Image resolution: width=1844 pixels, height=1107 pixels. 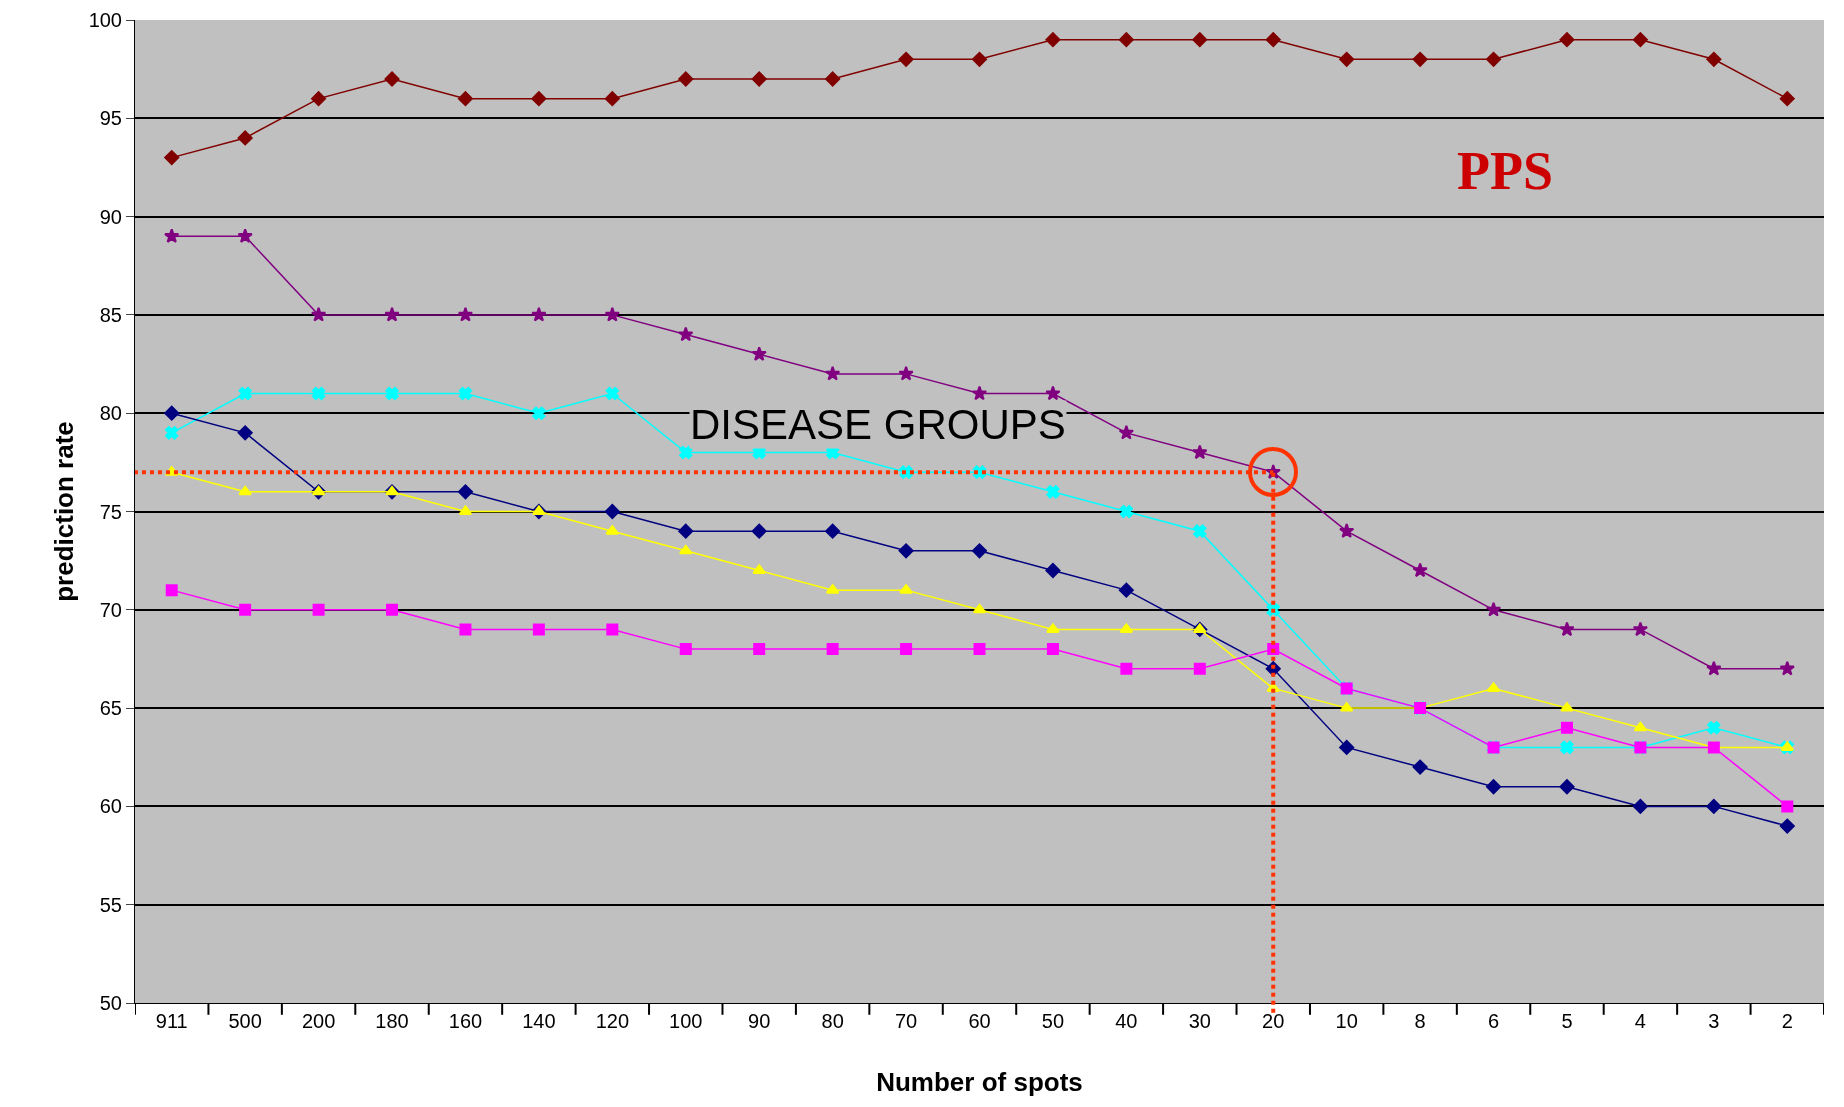 What do you see at coordinates (1273, 1021) in the screenshot?
I see `x-tick-label: 20` at bounding box center [1273, 1021].